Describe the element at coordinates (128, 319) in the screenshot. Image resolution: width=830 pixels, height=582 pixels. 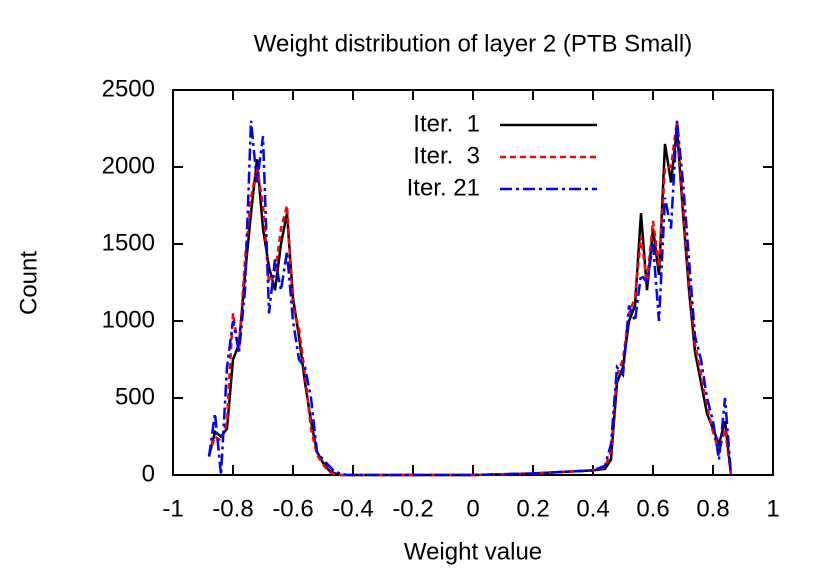
I see `y-tick-label: 1000` at that location.